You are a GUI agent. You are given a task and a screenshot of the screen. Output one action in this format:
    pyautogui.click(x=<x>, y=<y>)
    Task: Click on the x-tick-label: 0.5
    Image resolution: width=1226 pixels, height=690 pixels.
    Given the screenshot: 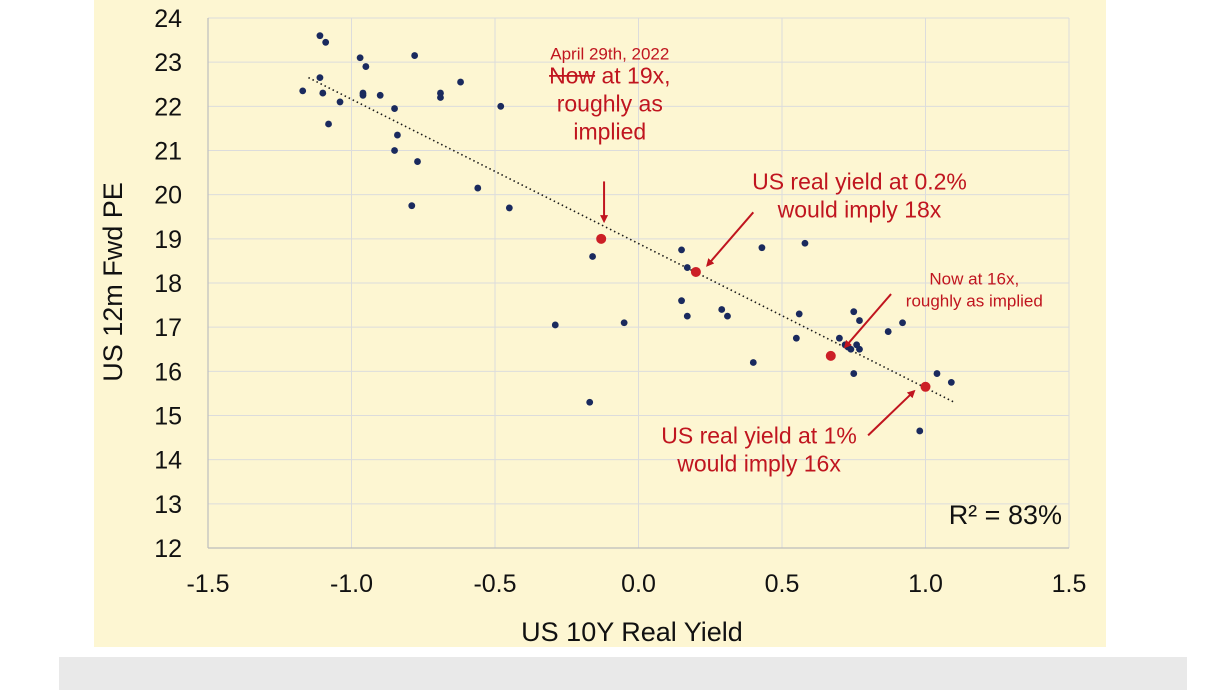 What is the action you would take?
    pyautogui.click(x=782, y=584)
    